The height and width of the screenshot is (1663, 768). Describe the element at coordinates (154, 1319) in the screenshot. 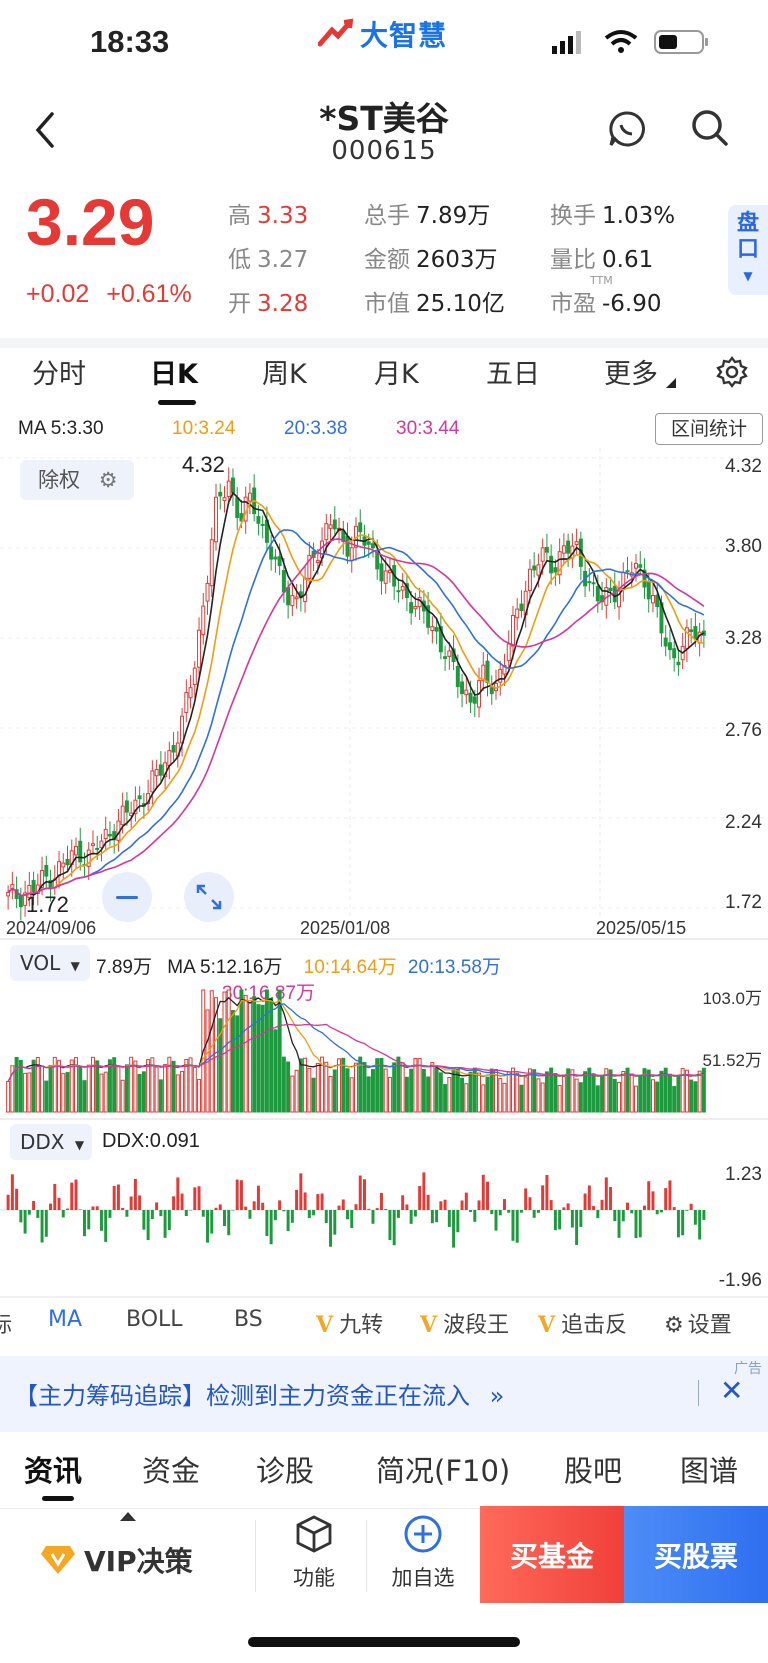

I see `indicator-boll: BOLL` at that location.